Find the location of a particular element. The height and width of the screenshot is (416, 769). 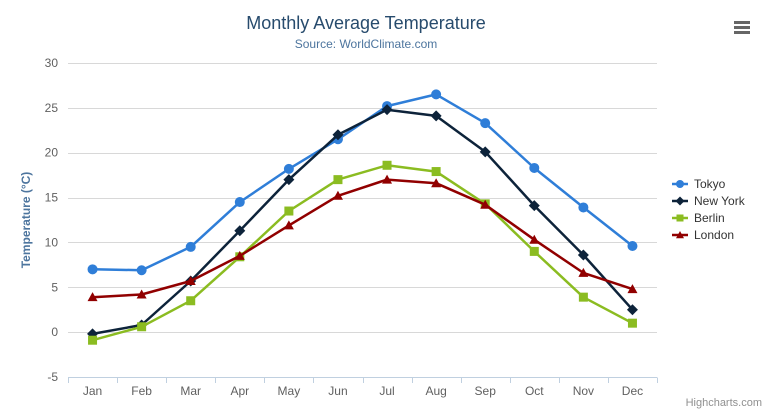

legend-circle-icon-marker is located at coordinates (680, 183).